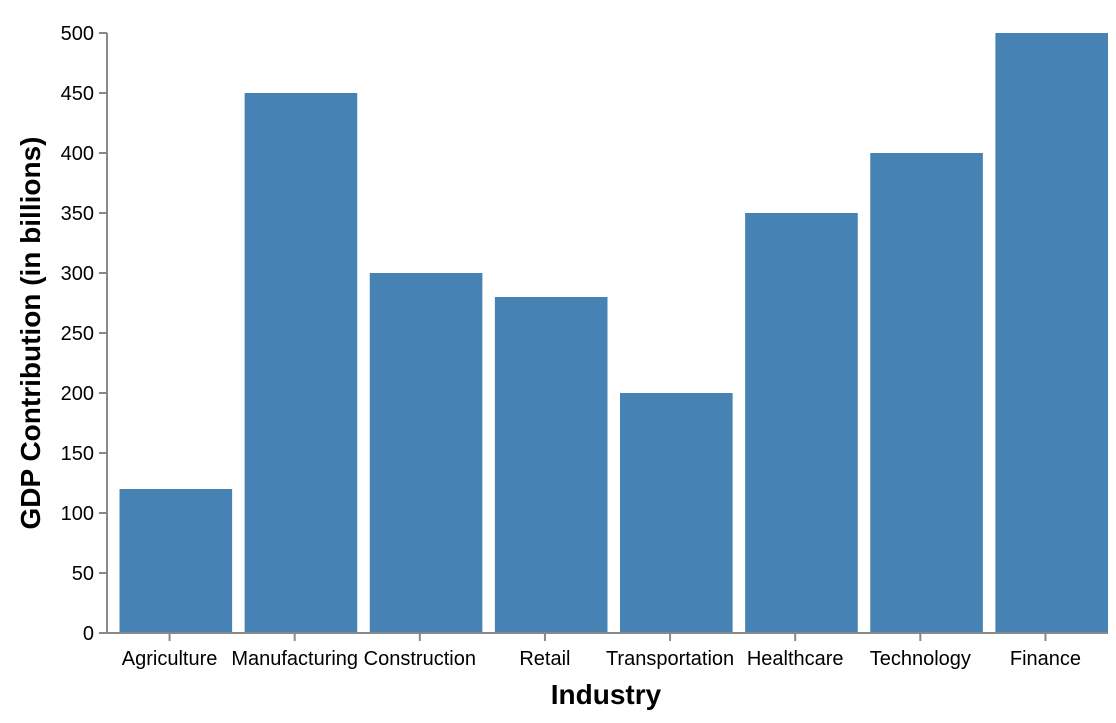  Describe the element at coordinates (1045, 659) in the screenshot. I see `x-tick-label: Finance` at that location.